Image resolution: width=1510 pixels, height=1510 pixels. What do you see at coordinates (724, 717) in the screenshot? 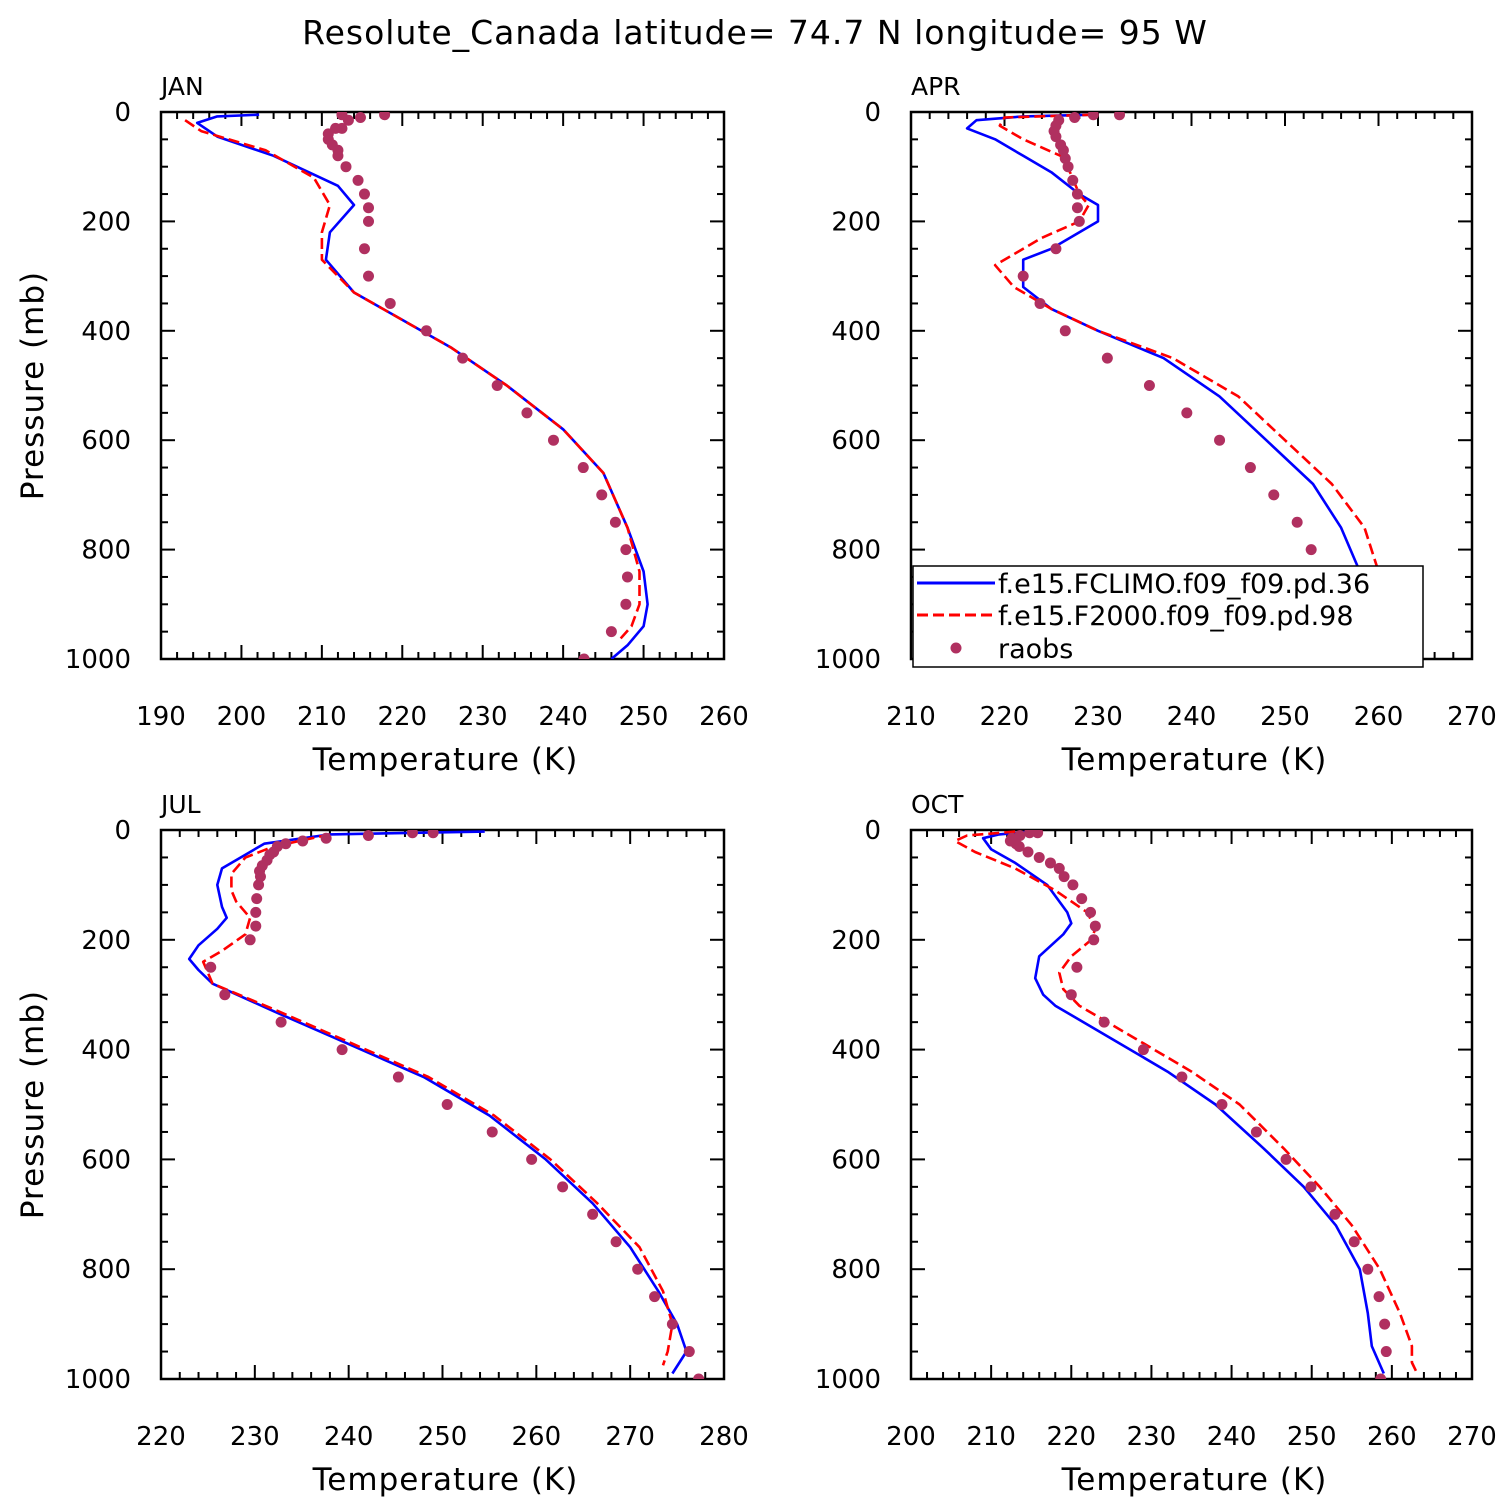
I see `jan-xtick-label: 260` at bounding box center [724, 717].